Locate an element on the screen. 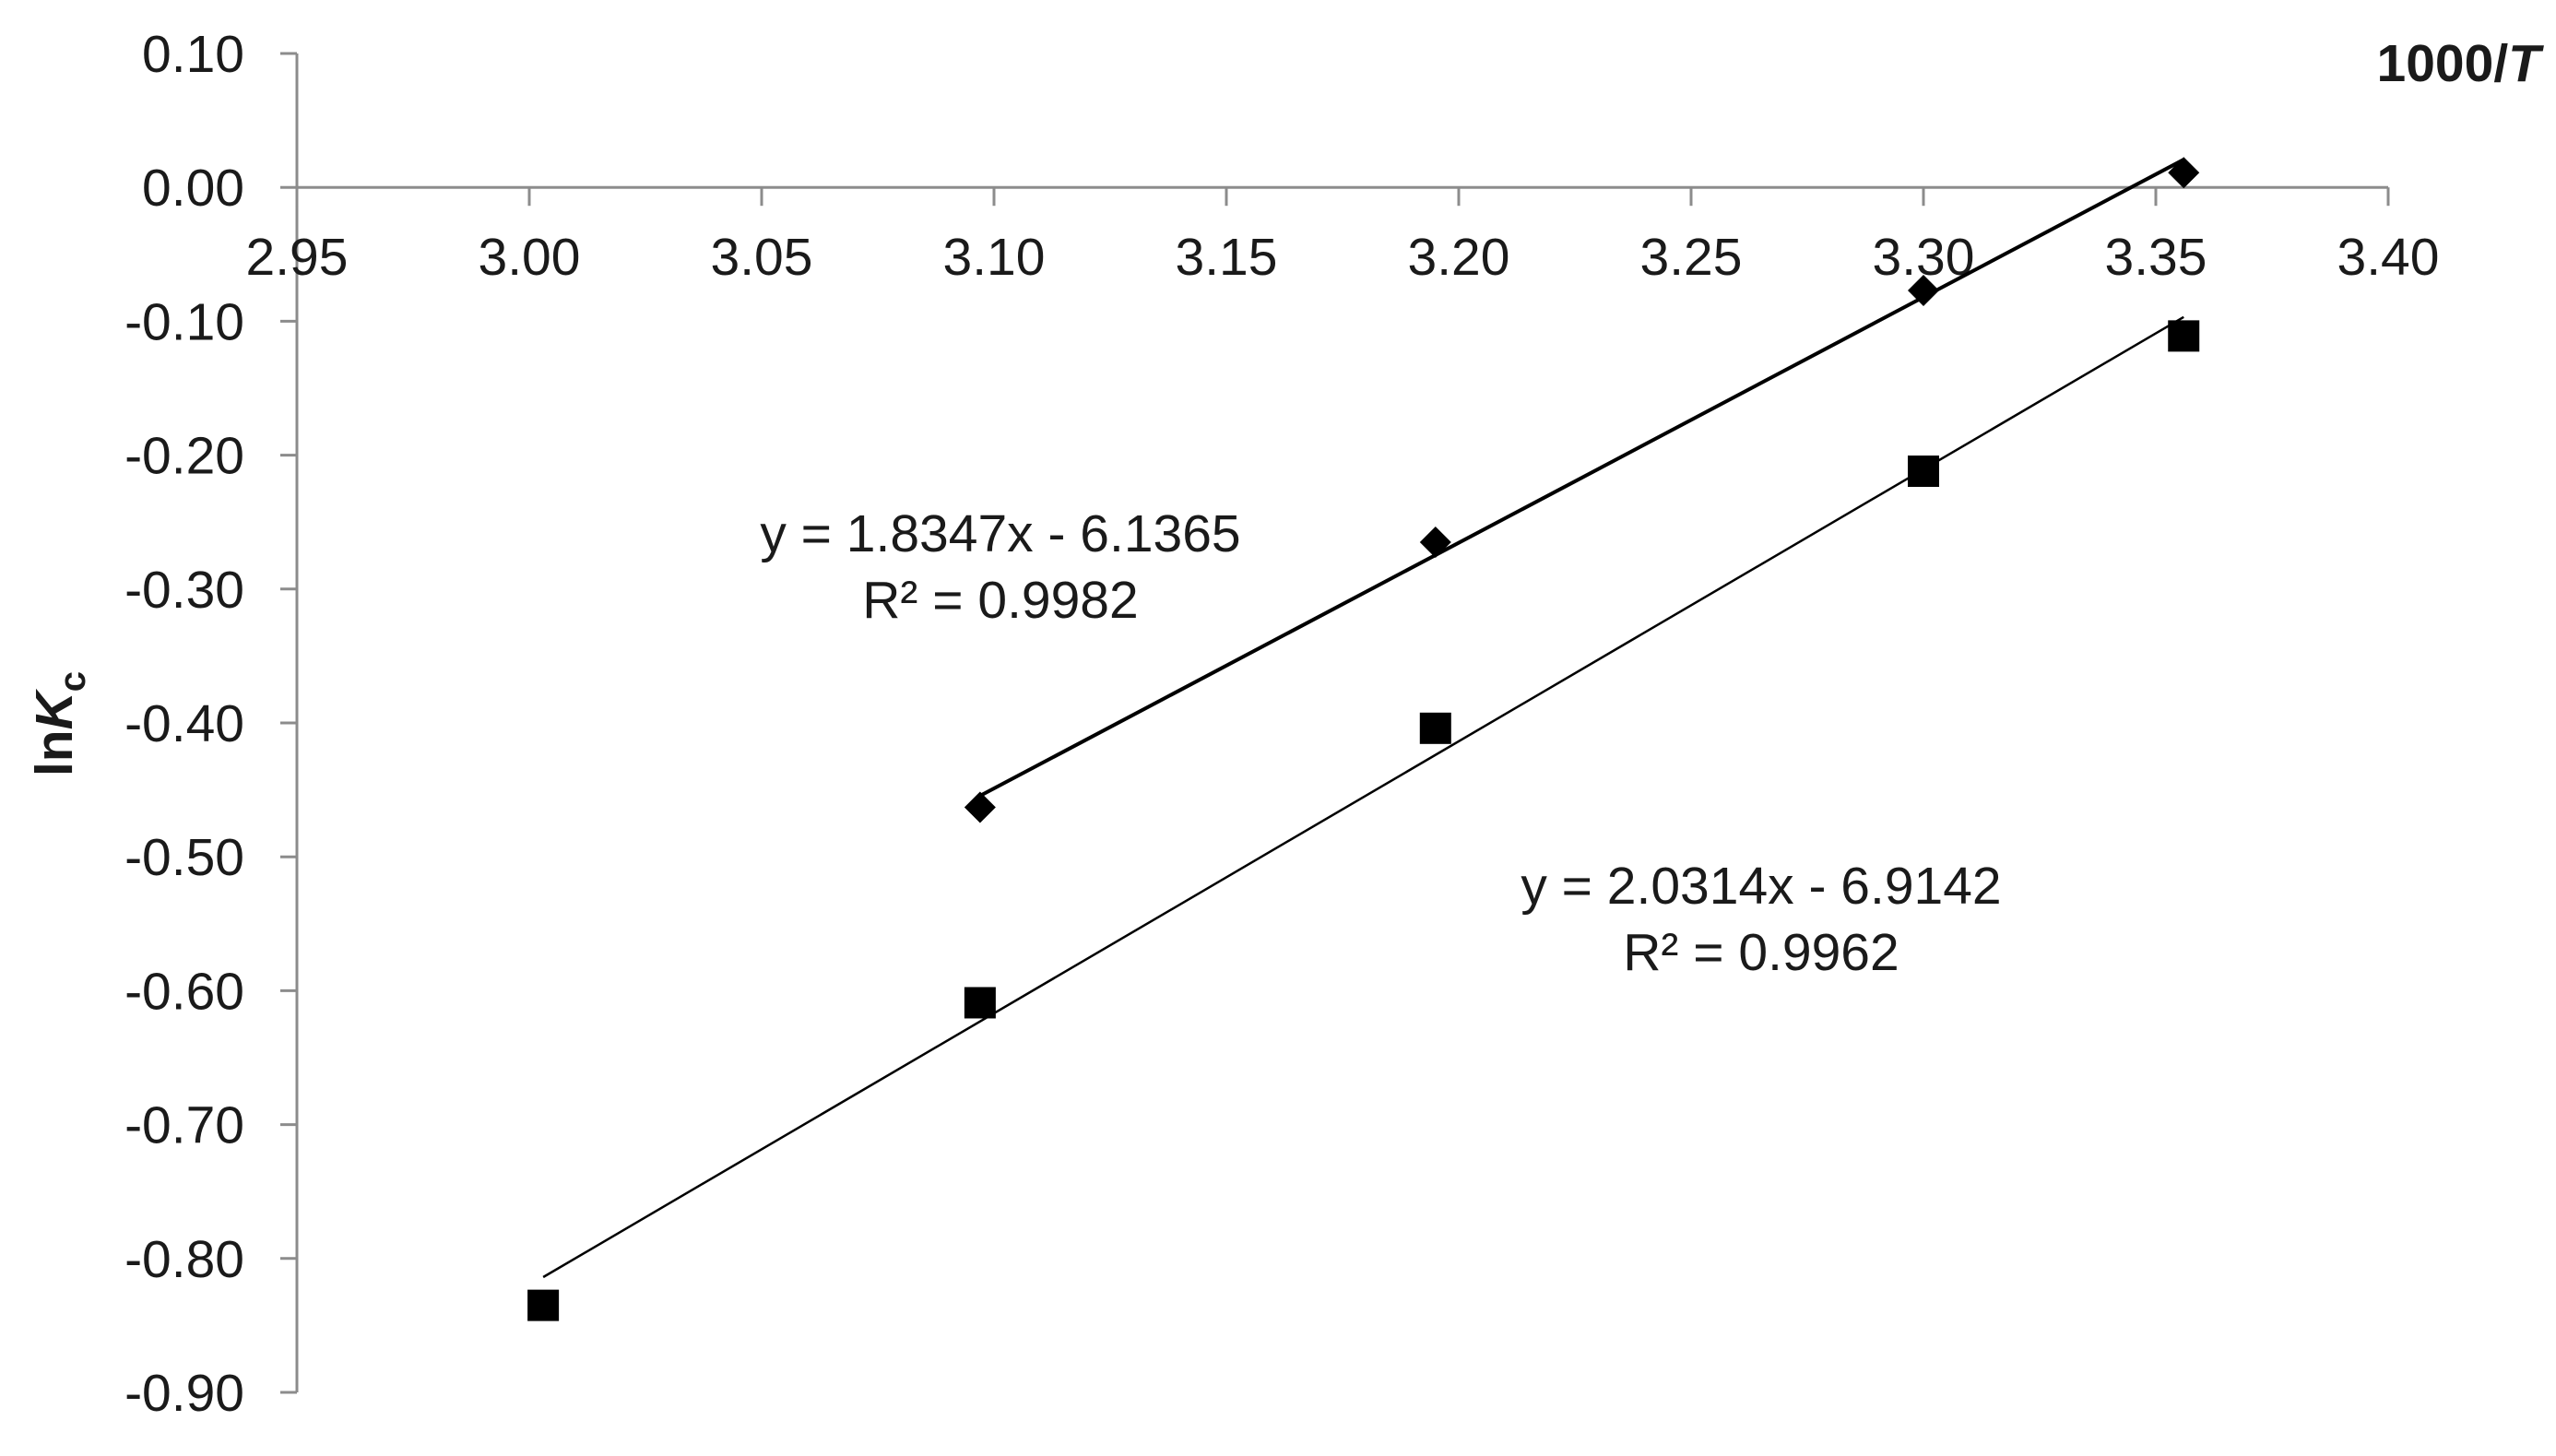 This screenshot has height=1456, width=2556. y-tick-label: 0.00 is located at coordinates (193, 188).